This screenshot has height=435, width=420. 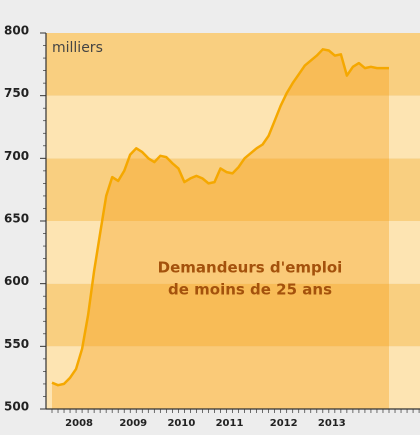 What do you see at coordinates (16, 281) in the screenshot?
I see `y-tick-label: 600` at bounding box center [16, 281].